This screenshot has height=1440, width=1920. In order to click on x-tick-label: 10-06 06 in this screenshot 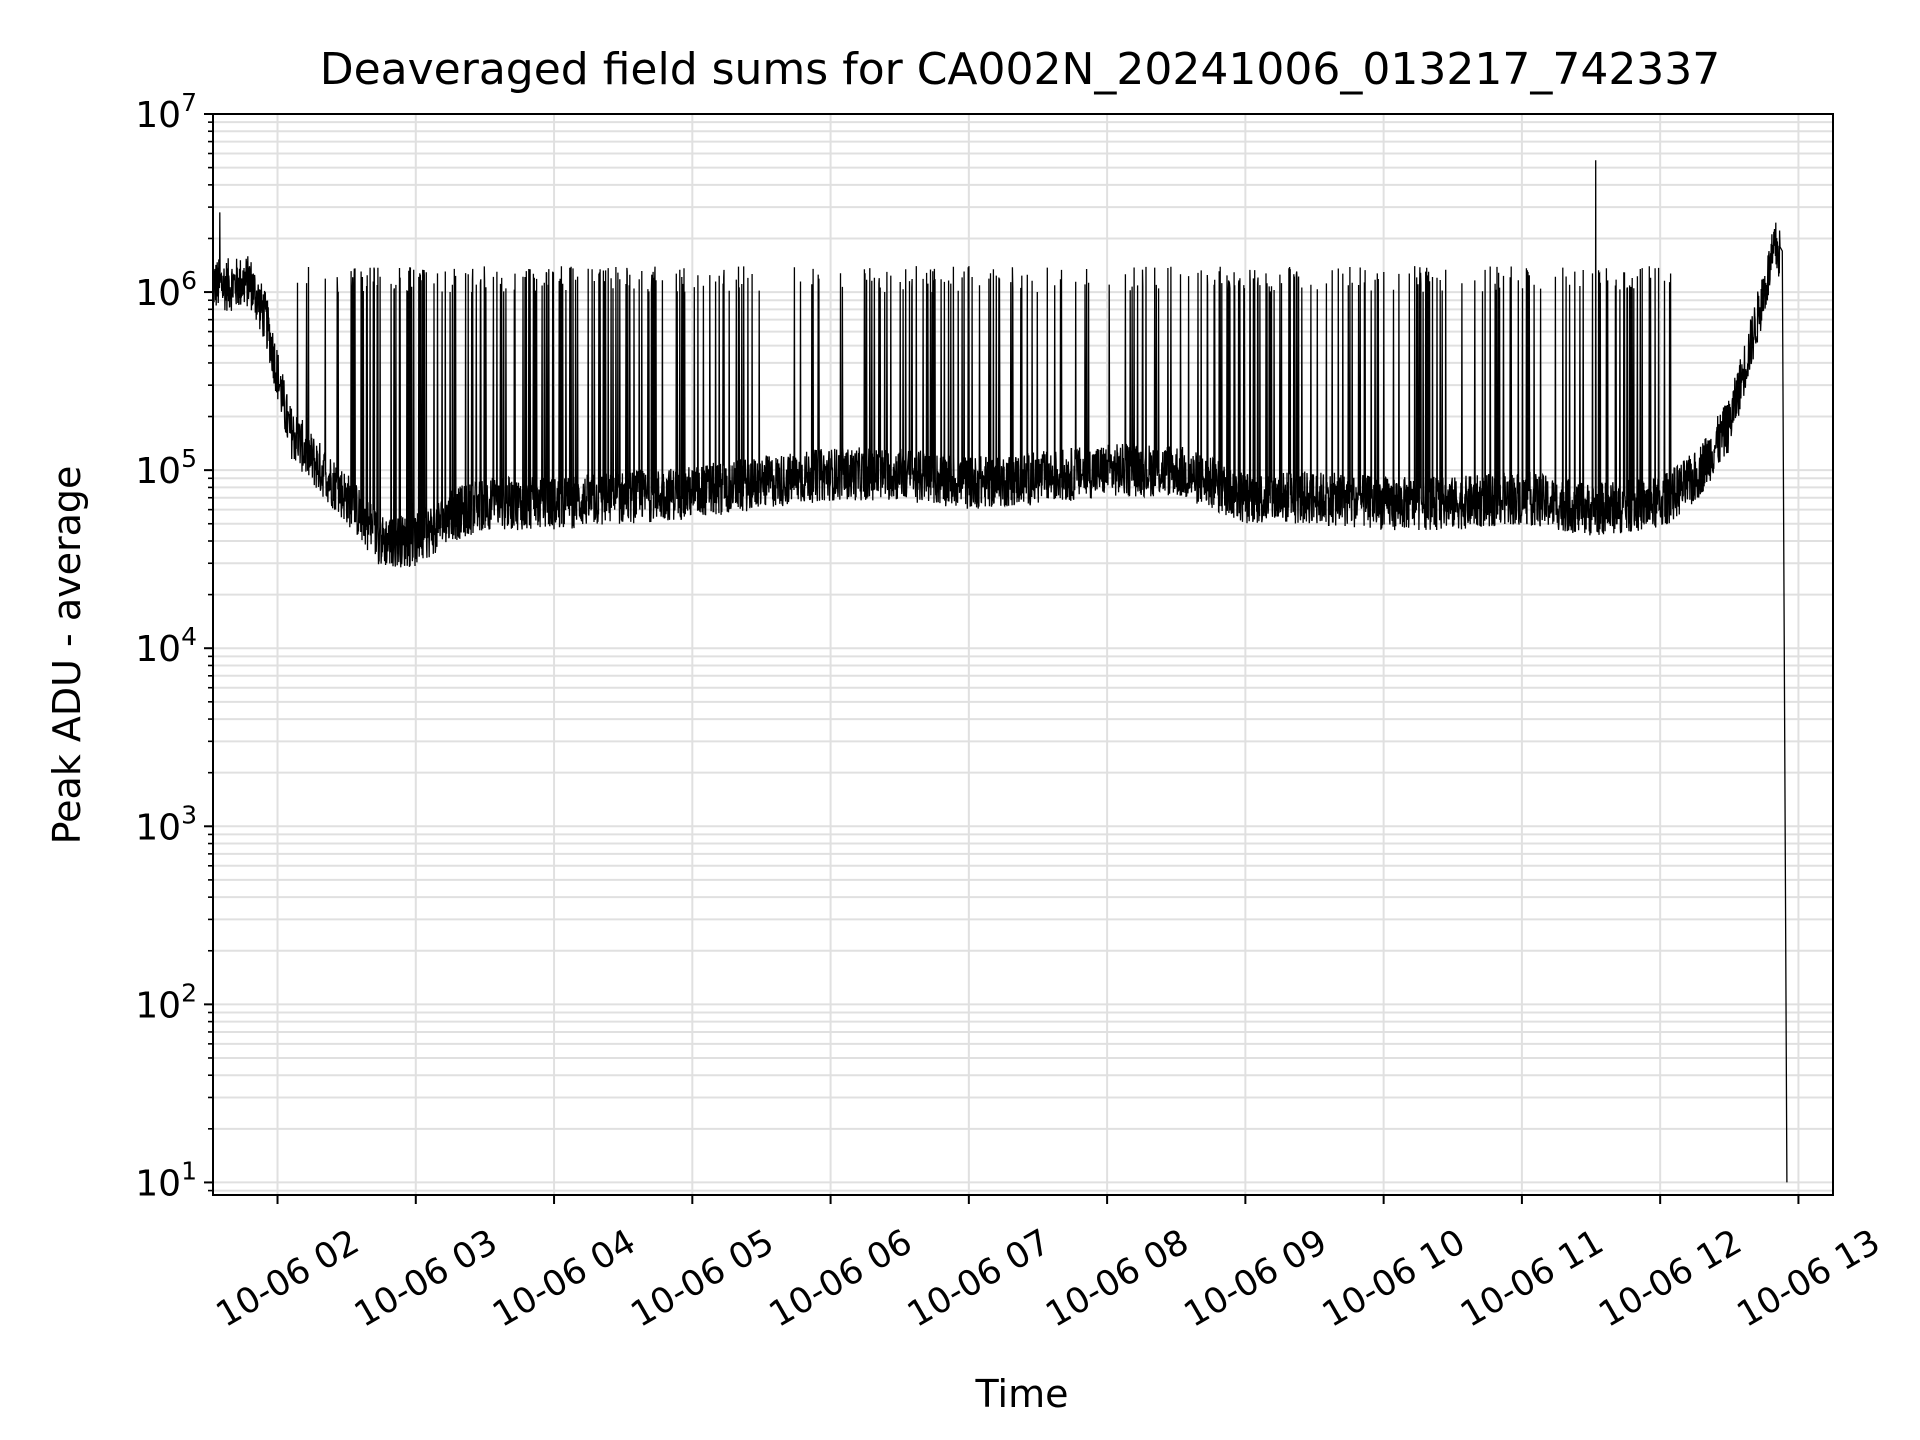, I will do `click(841, 1278)`.